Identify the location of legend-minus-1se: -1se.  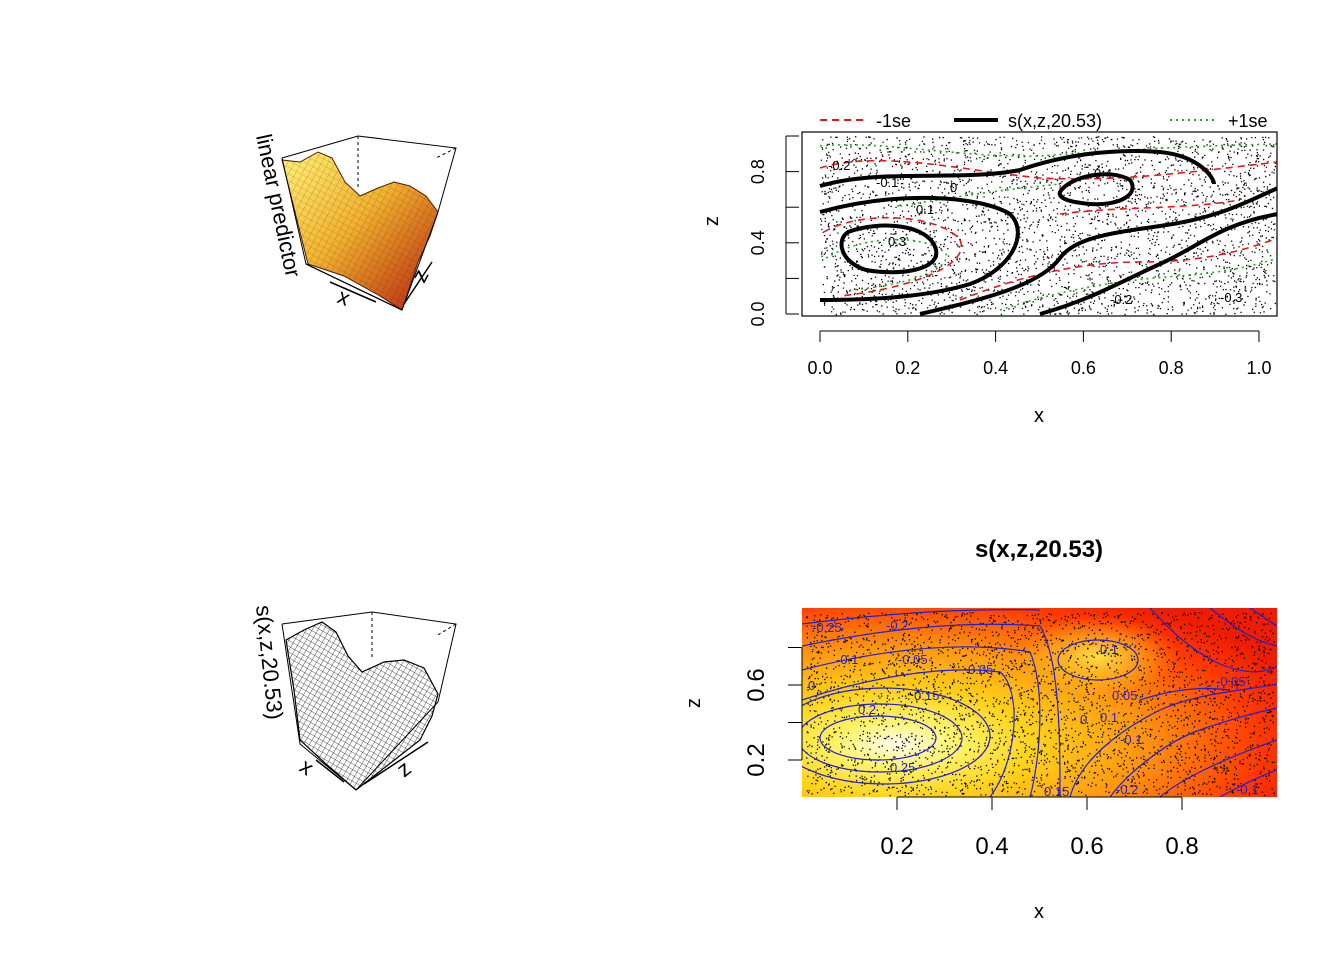
(893, 121).